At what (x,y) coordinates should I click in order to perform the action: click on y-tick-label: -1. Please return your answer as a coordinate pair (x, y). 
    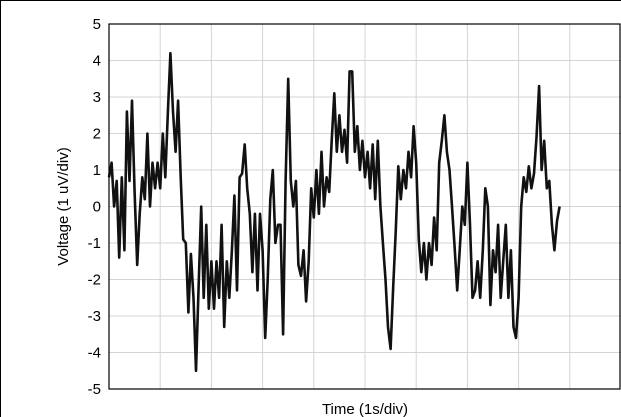
    Looking at the image, I should click on (94, 243).